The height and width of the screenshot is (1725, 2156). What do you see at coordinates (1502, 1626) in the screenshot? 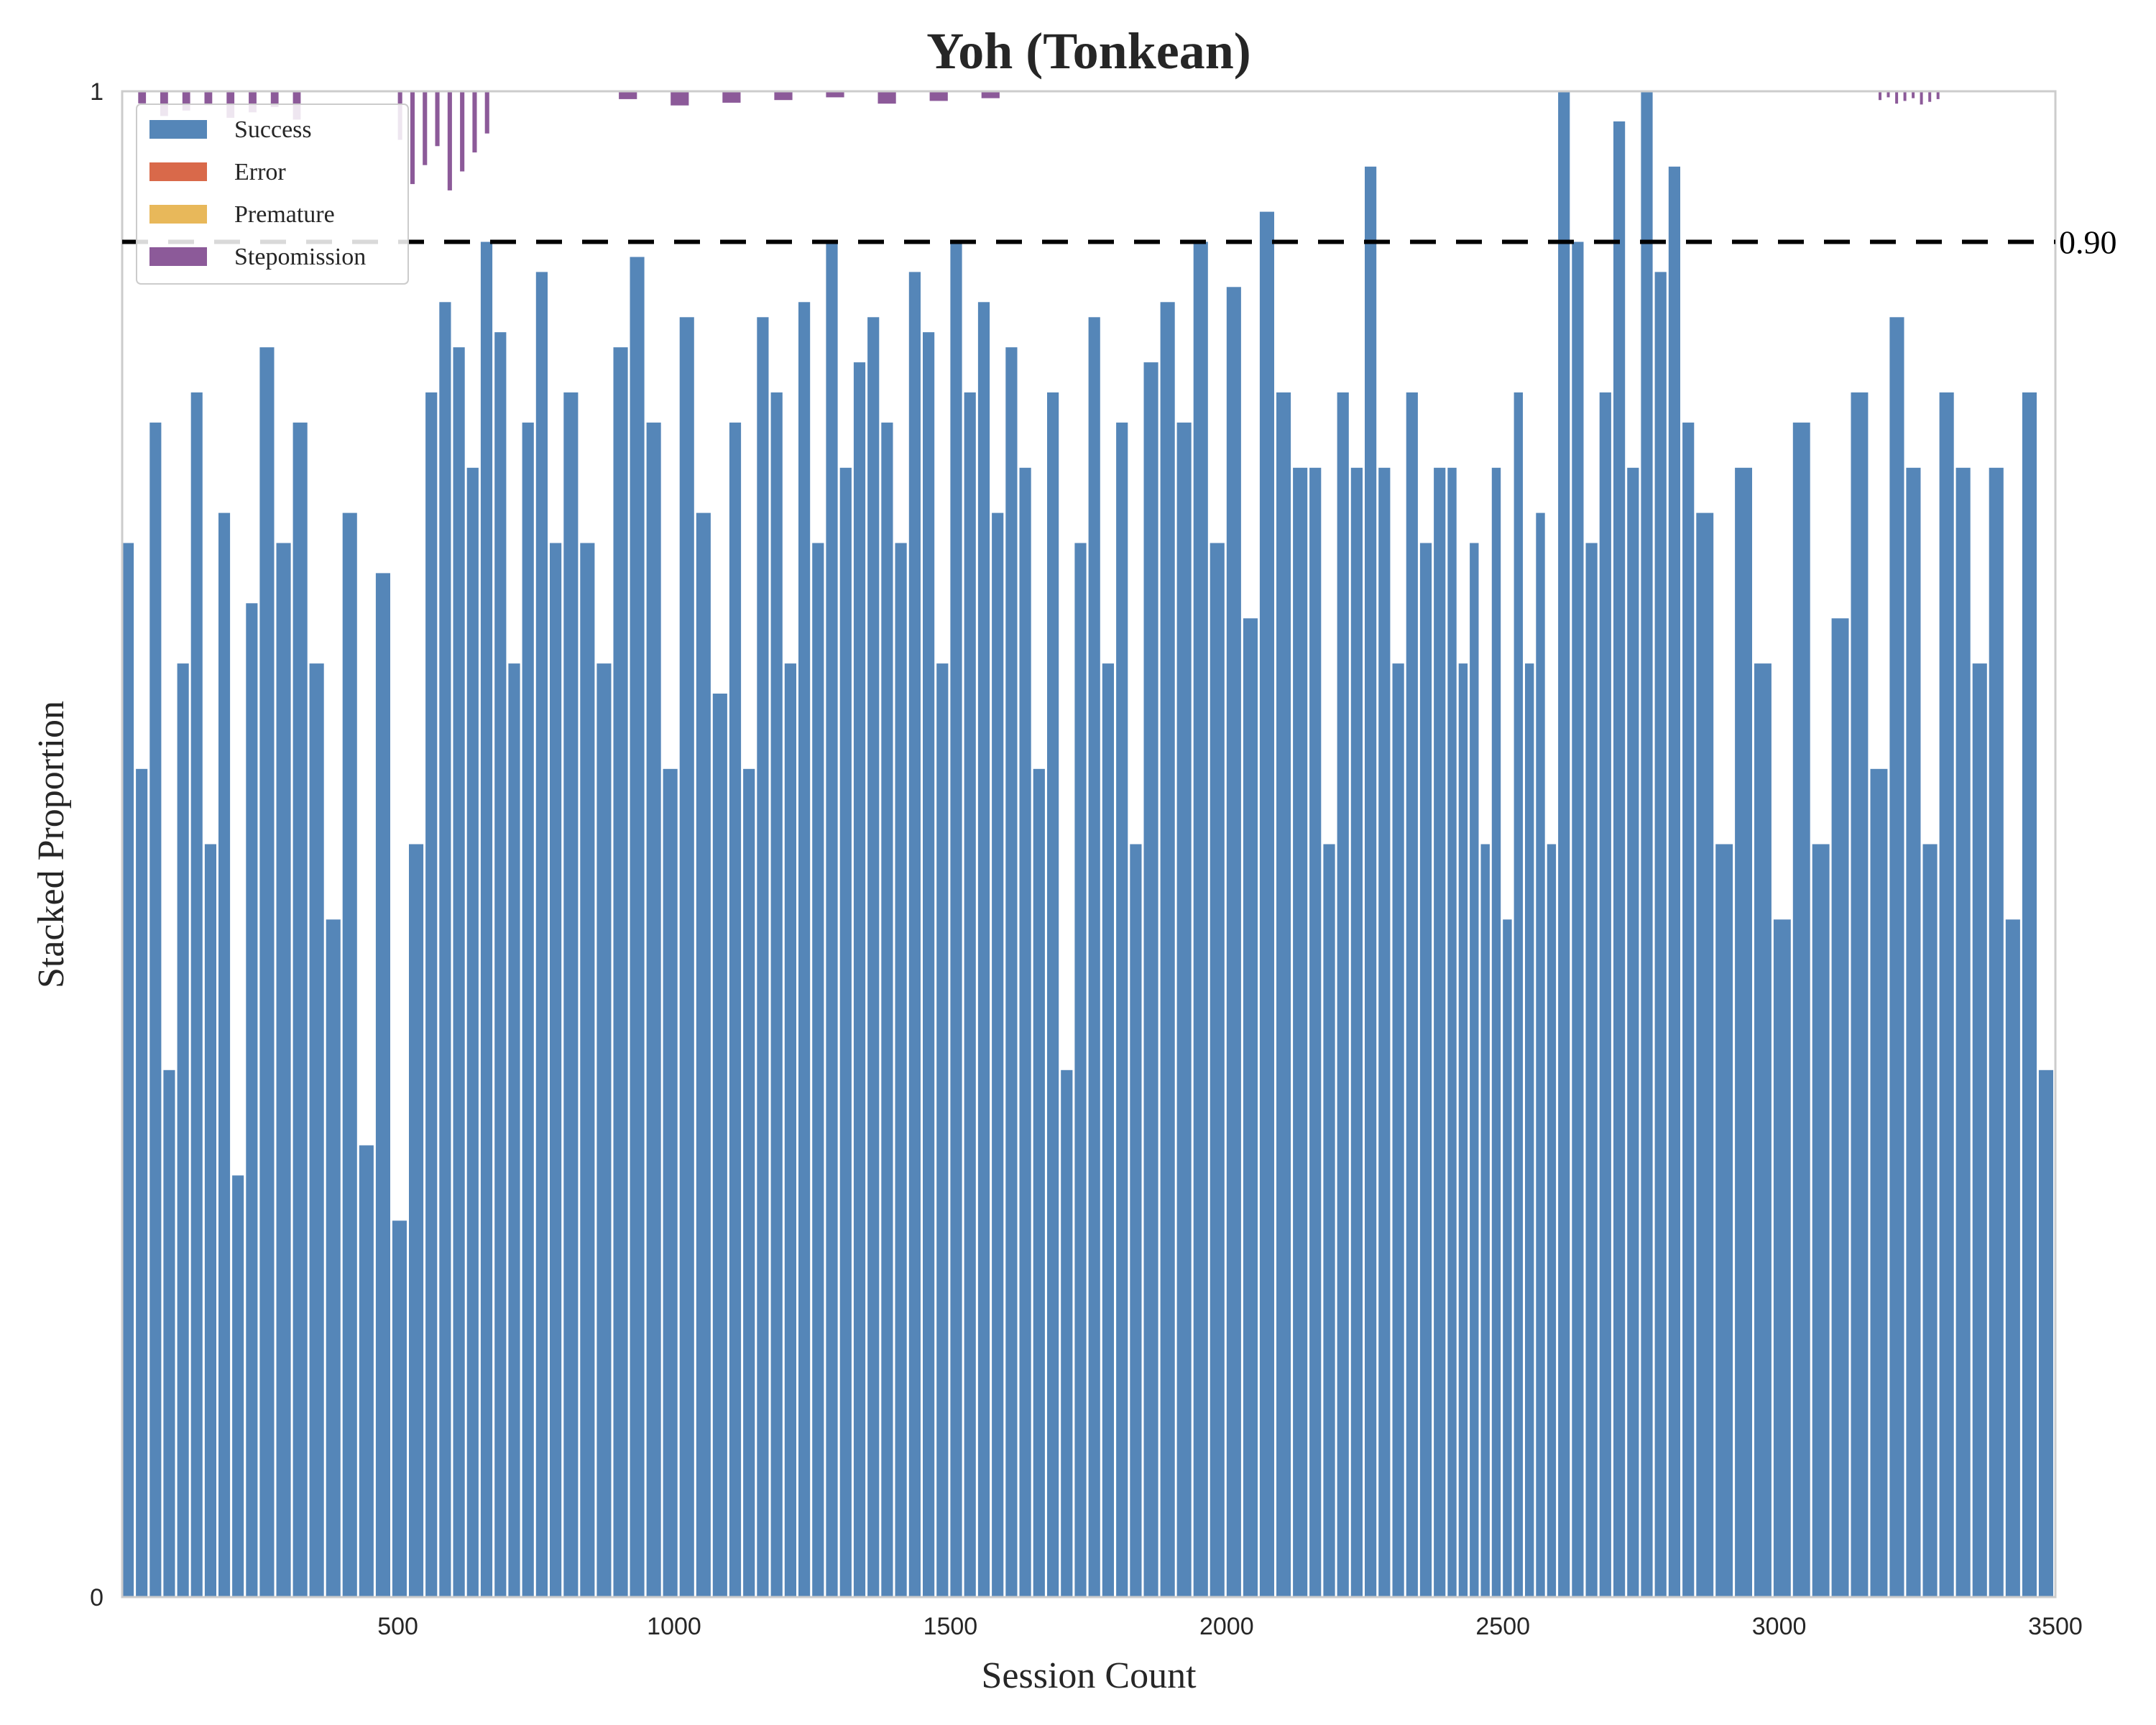
I see `x-tick-label-2500: 2500` at bounding box center [1502, 1626].